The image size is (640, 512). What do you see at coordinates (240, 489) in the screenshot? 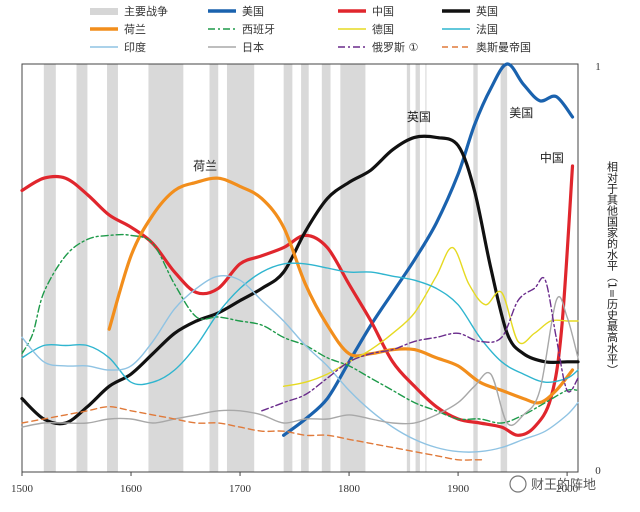
I see `x-tick-label-2: 1700` at bounding box center [240, 489].